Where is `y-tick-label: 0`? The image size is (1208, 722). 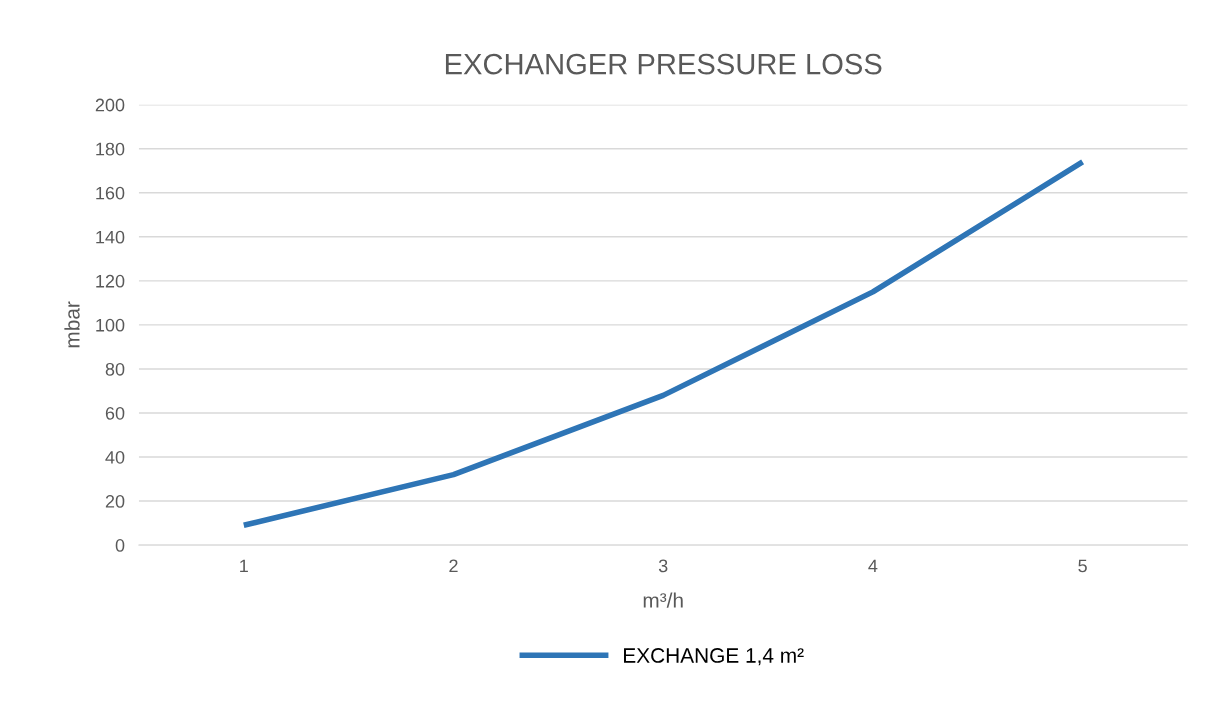
y-tick-label: 0 is located at coordinates (120, 545).